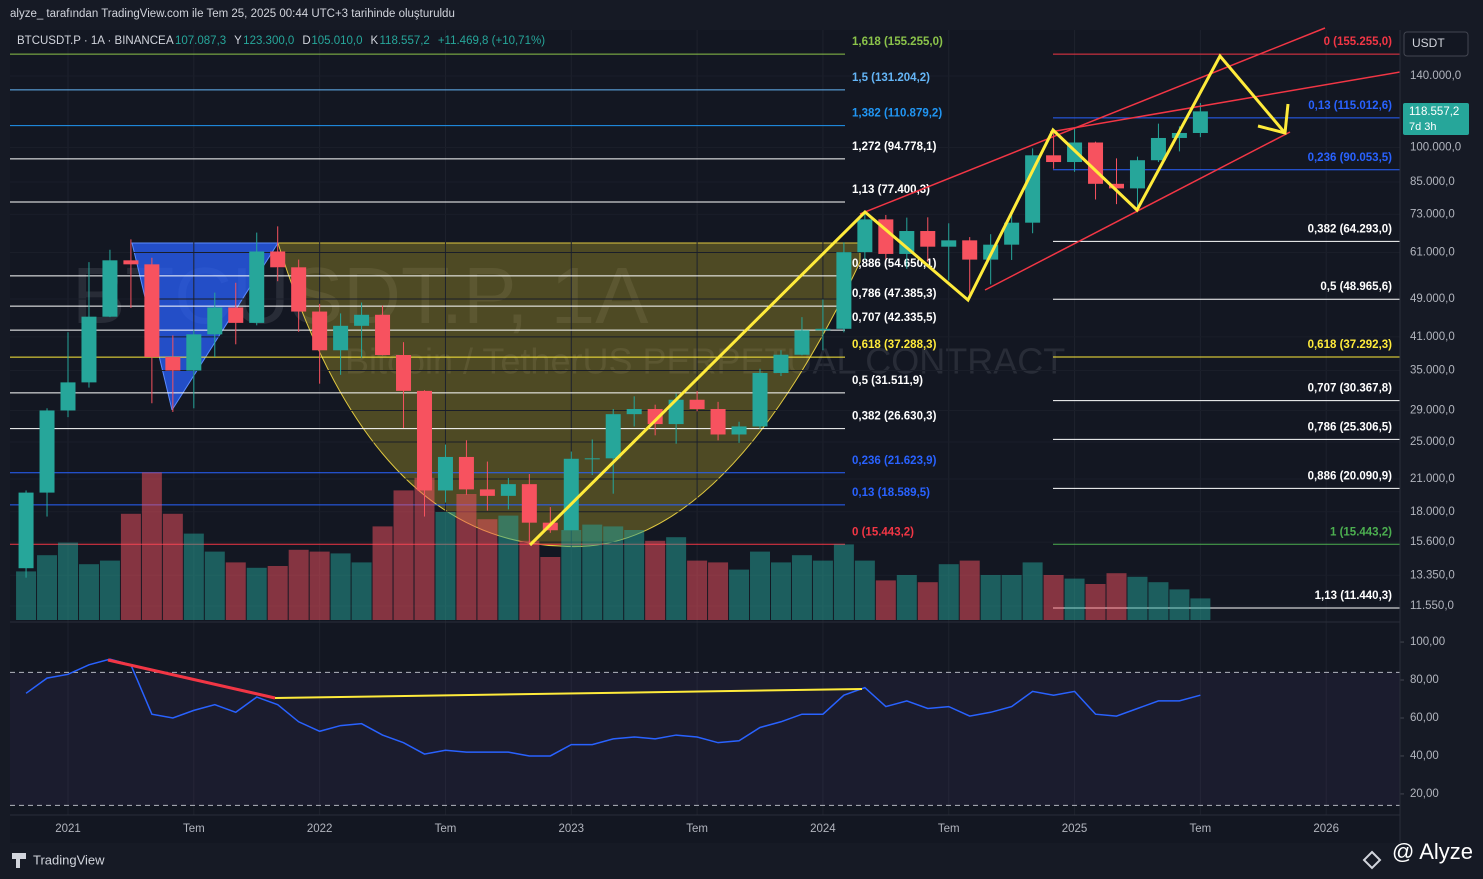  I want to click on y-tick-label: 21.000,0, so click(1432, 479).